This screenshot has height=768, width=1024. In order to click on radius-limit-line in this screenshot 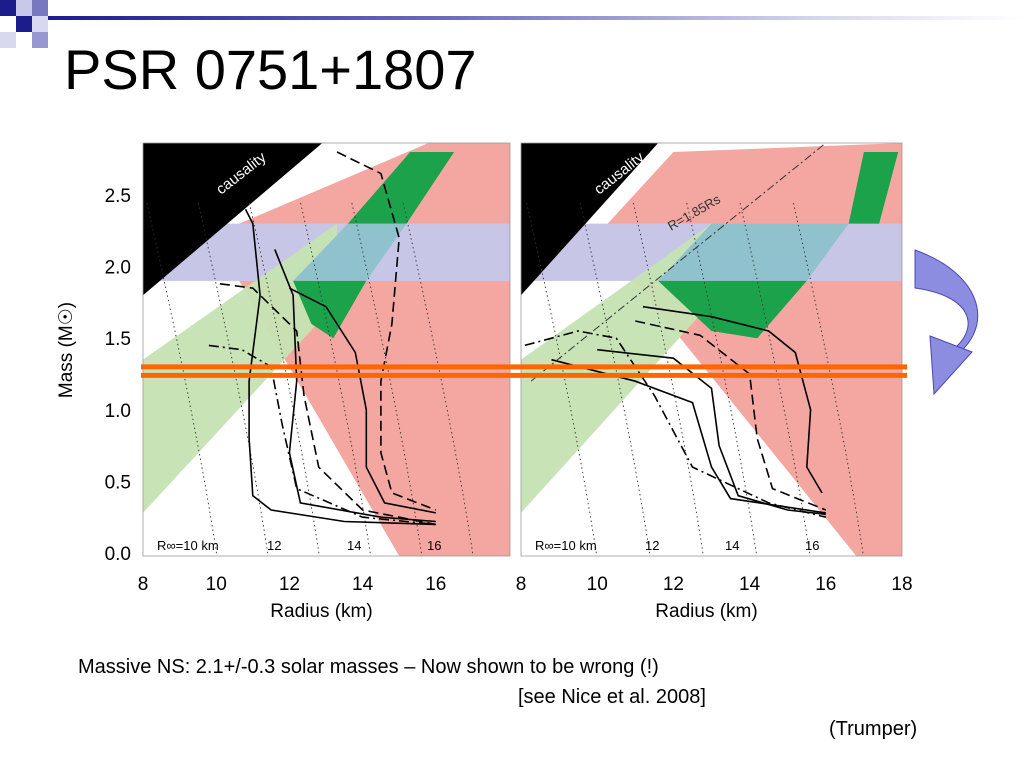, I will do `click(678, 262)`.